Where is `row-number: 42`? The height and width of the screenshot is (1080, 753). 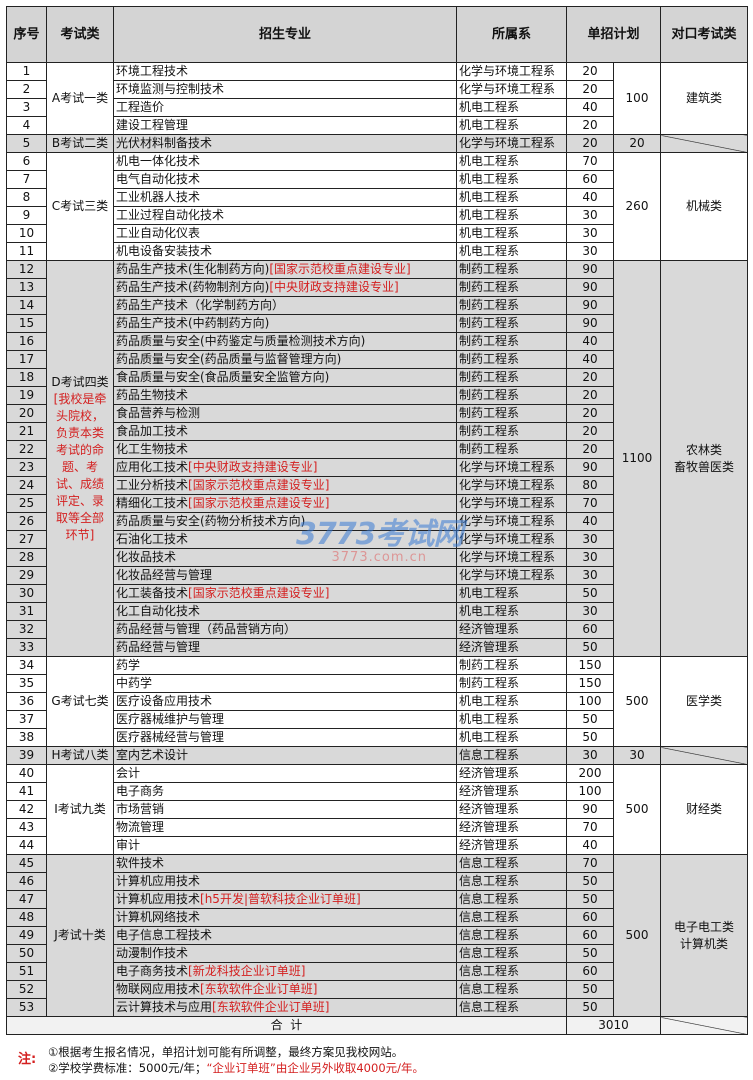 row-number: 42 is located at coordinates (26, 809).